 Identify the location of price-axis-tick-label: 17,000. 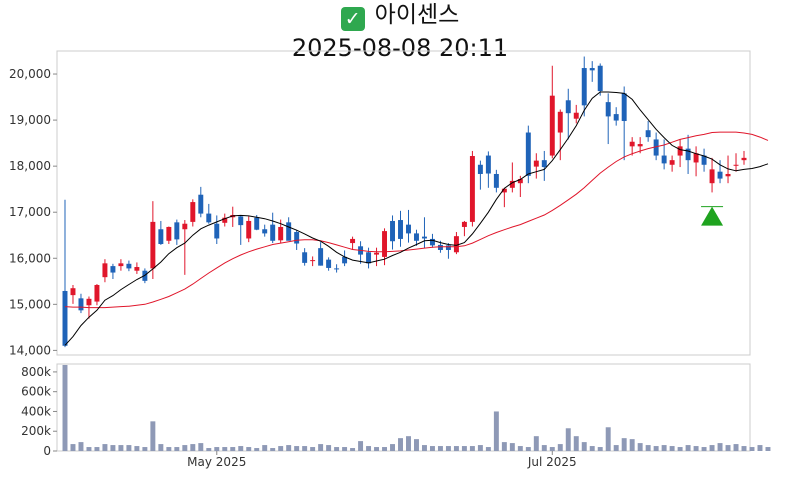
(30, 212).